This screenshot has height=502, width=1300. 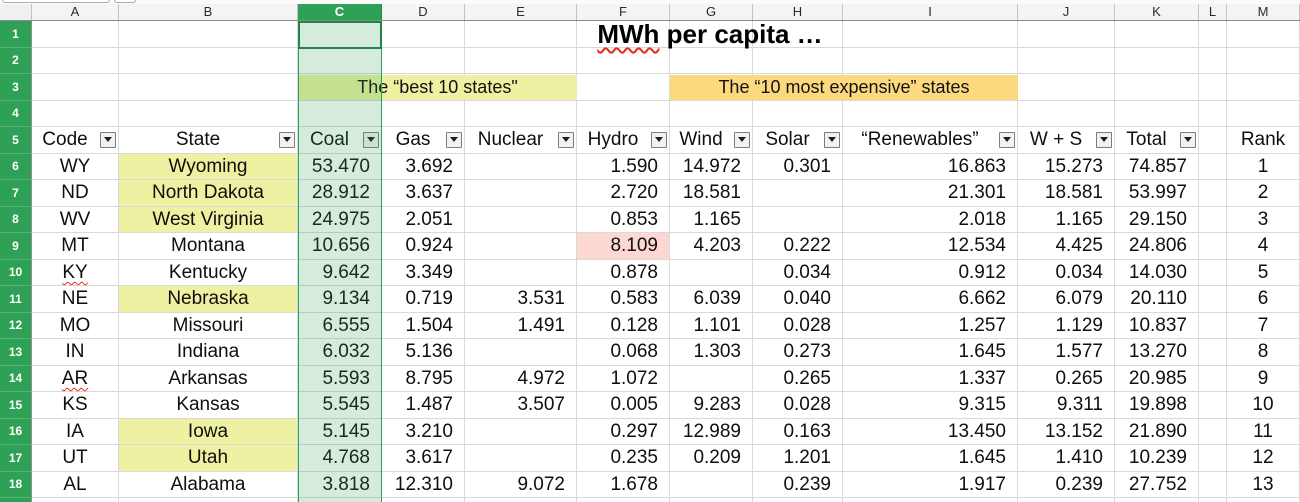 I want to click on autofilter-button-solar, so click(x=832, y=139).